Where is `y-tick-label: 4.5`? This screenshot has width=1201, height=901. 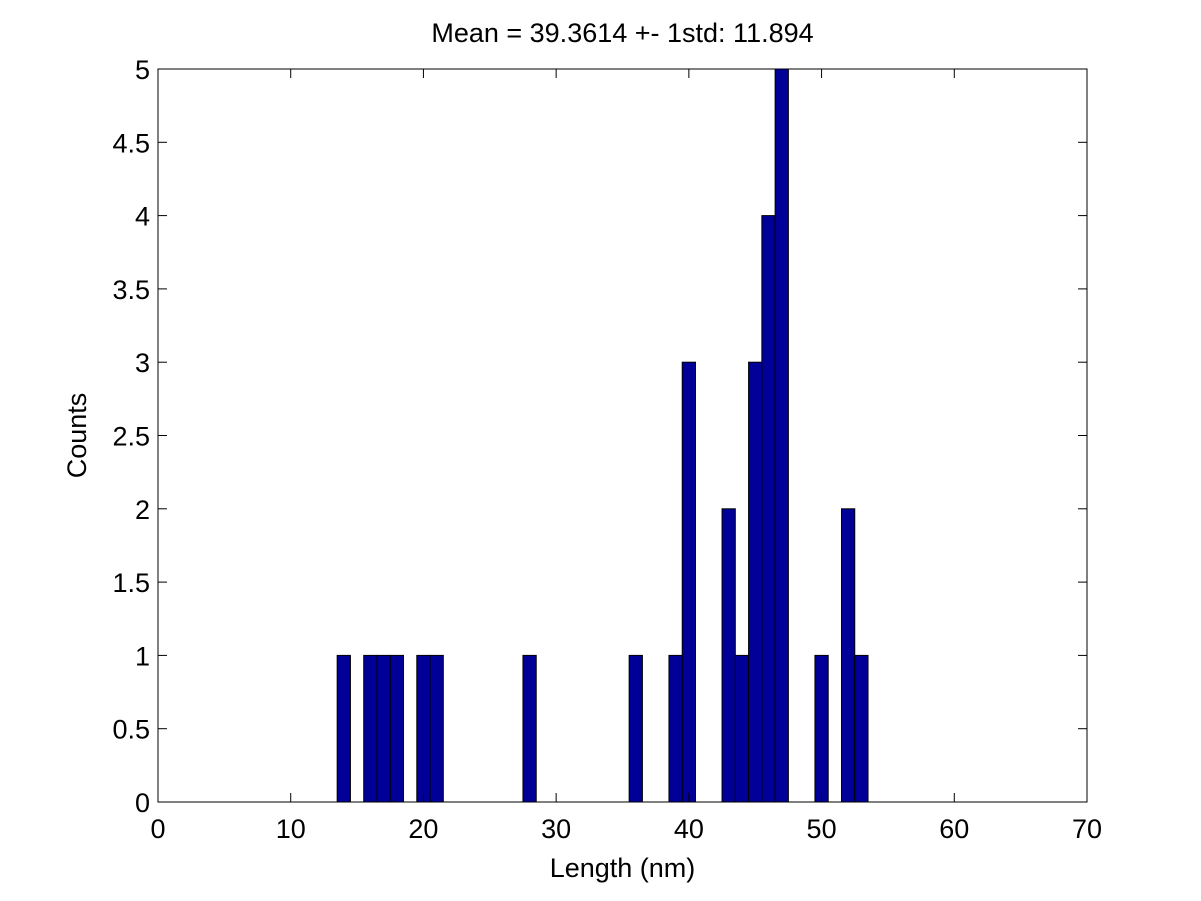
y-tick-label: 4.5 is located at coordinates (131, 143).